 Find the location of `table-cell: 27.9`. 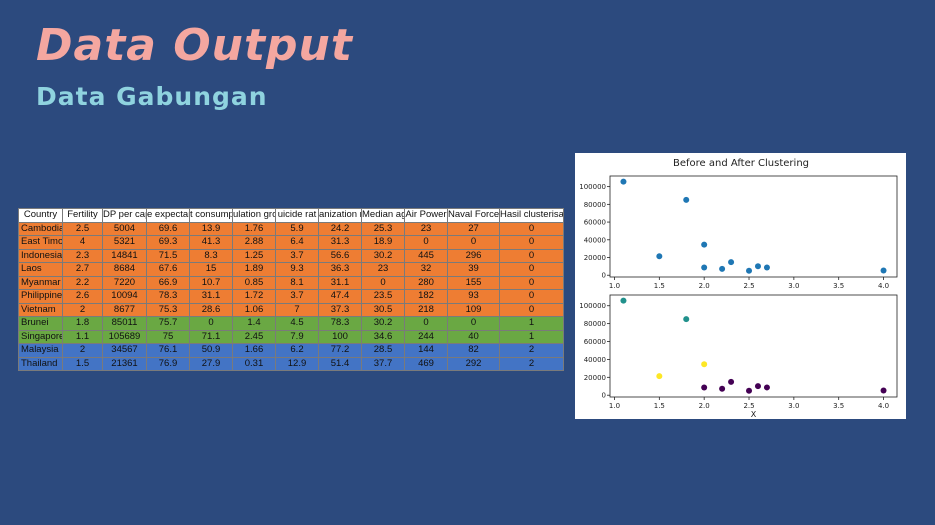

table-cell: 27.9 is located at coordinates (211, 363).